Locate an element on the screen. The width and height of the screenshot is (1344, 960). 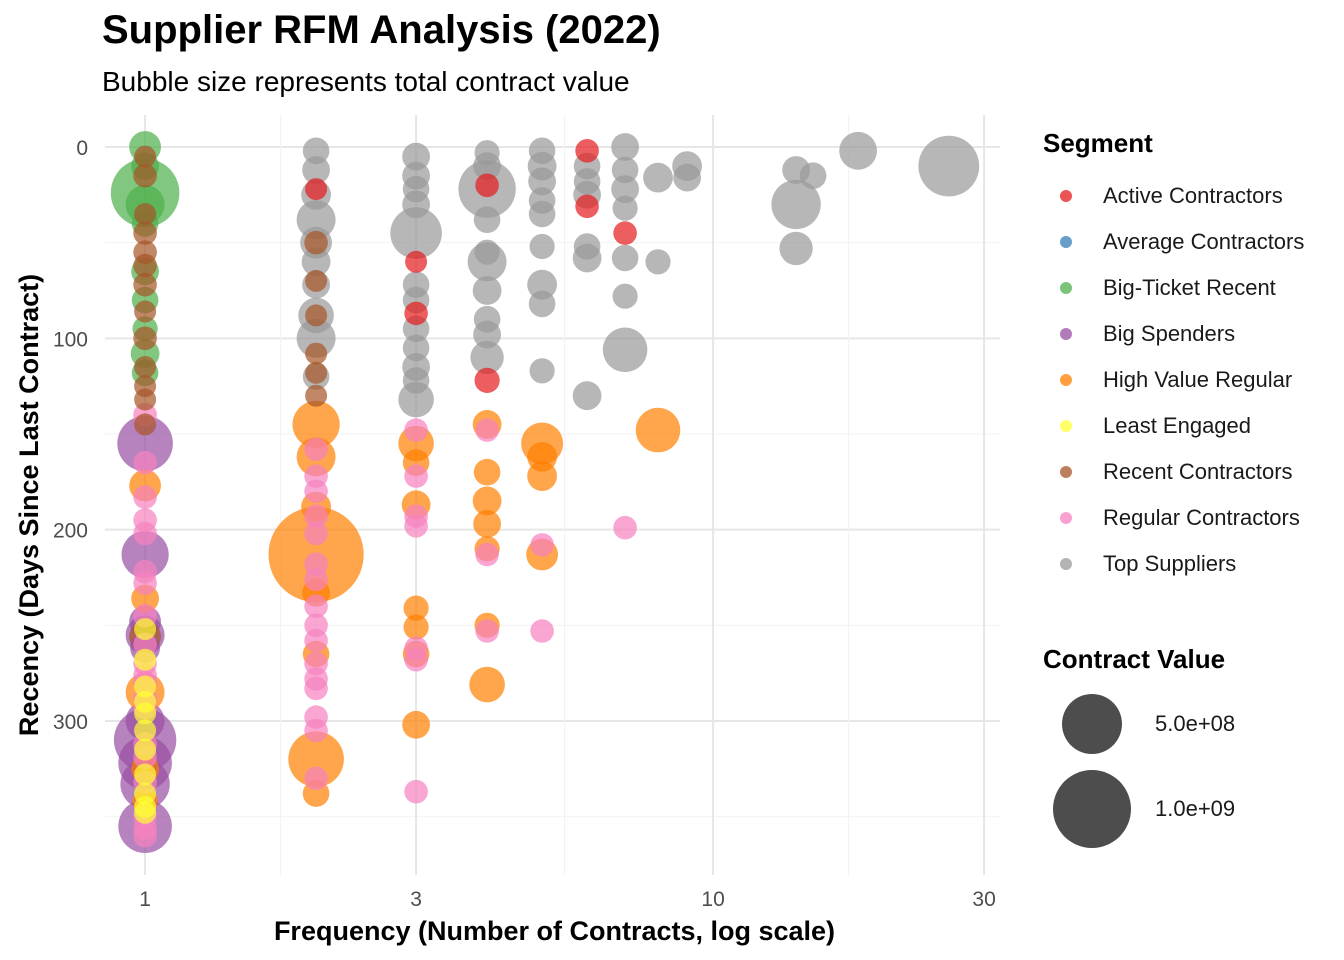
legend-label: Average Contractors is located at coordinates (1204, 241).